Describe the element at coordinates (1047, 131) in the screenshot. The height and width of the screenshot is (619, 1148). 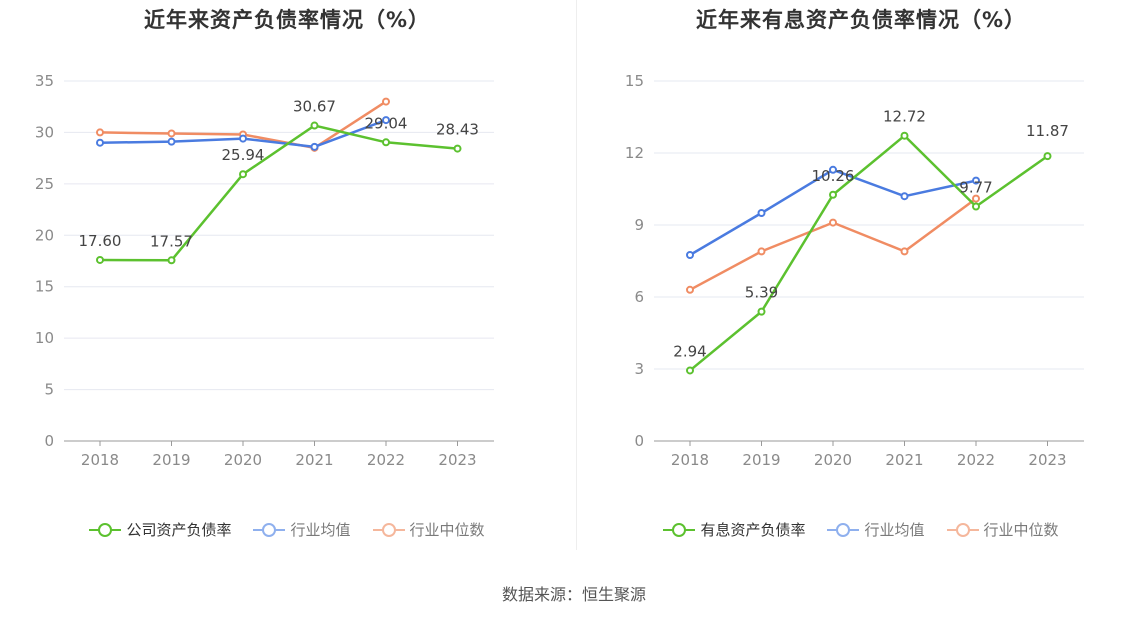
I see `data-label: 11.87` at that location.